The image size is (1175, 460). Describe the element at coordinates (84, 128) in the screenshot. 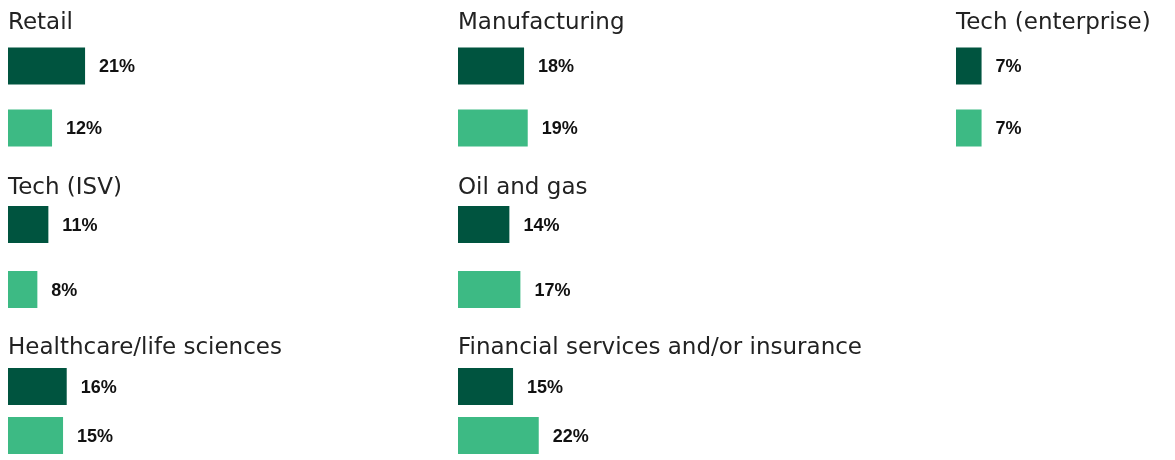

I see `data-label: 12%` at that location.